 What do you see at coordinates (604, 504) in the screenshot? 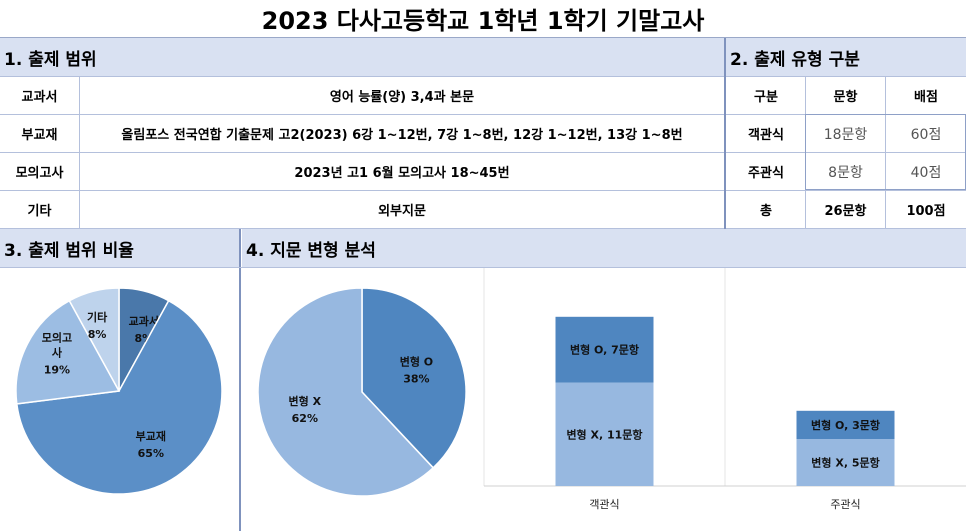
I see `x-tick-0: 객관식` at bounding box center [604, 504].